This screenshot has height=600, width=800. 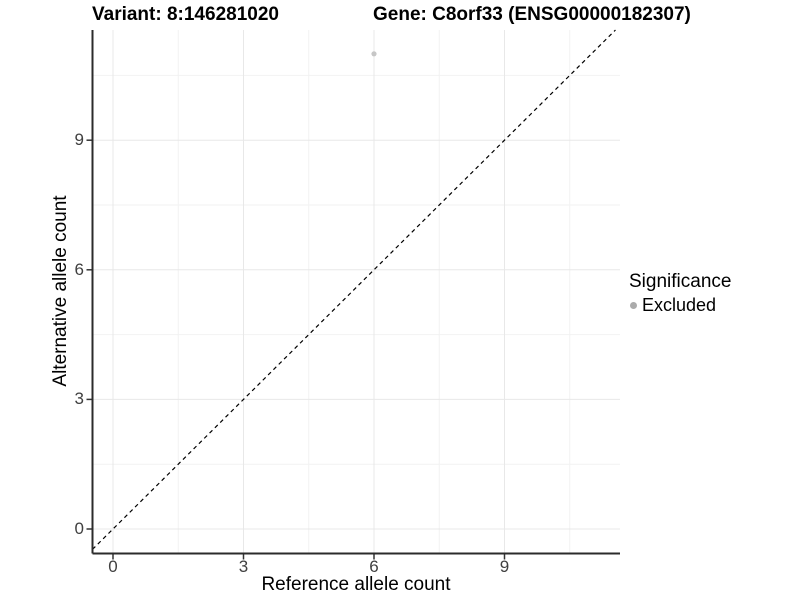 What do you see at coordinates (374, 54) in the screenshot?
I see `data-point` at bounding box center [374, 54].